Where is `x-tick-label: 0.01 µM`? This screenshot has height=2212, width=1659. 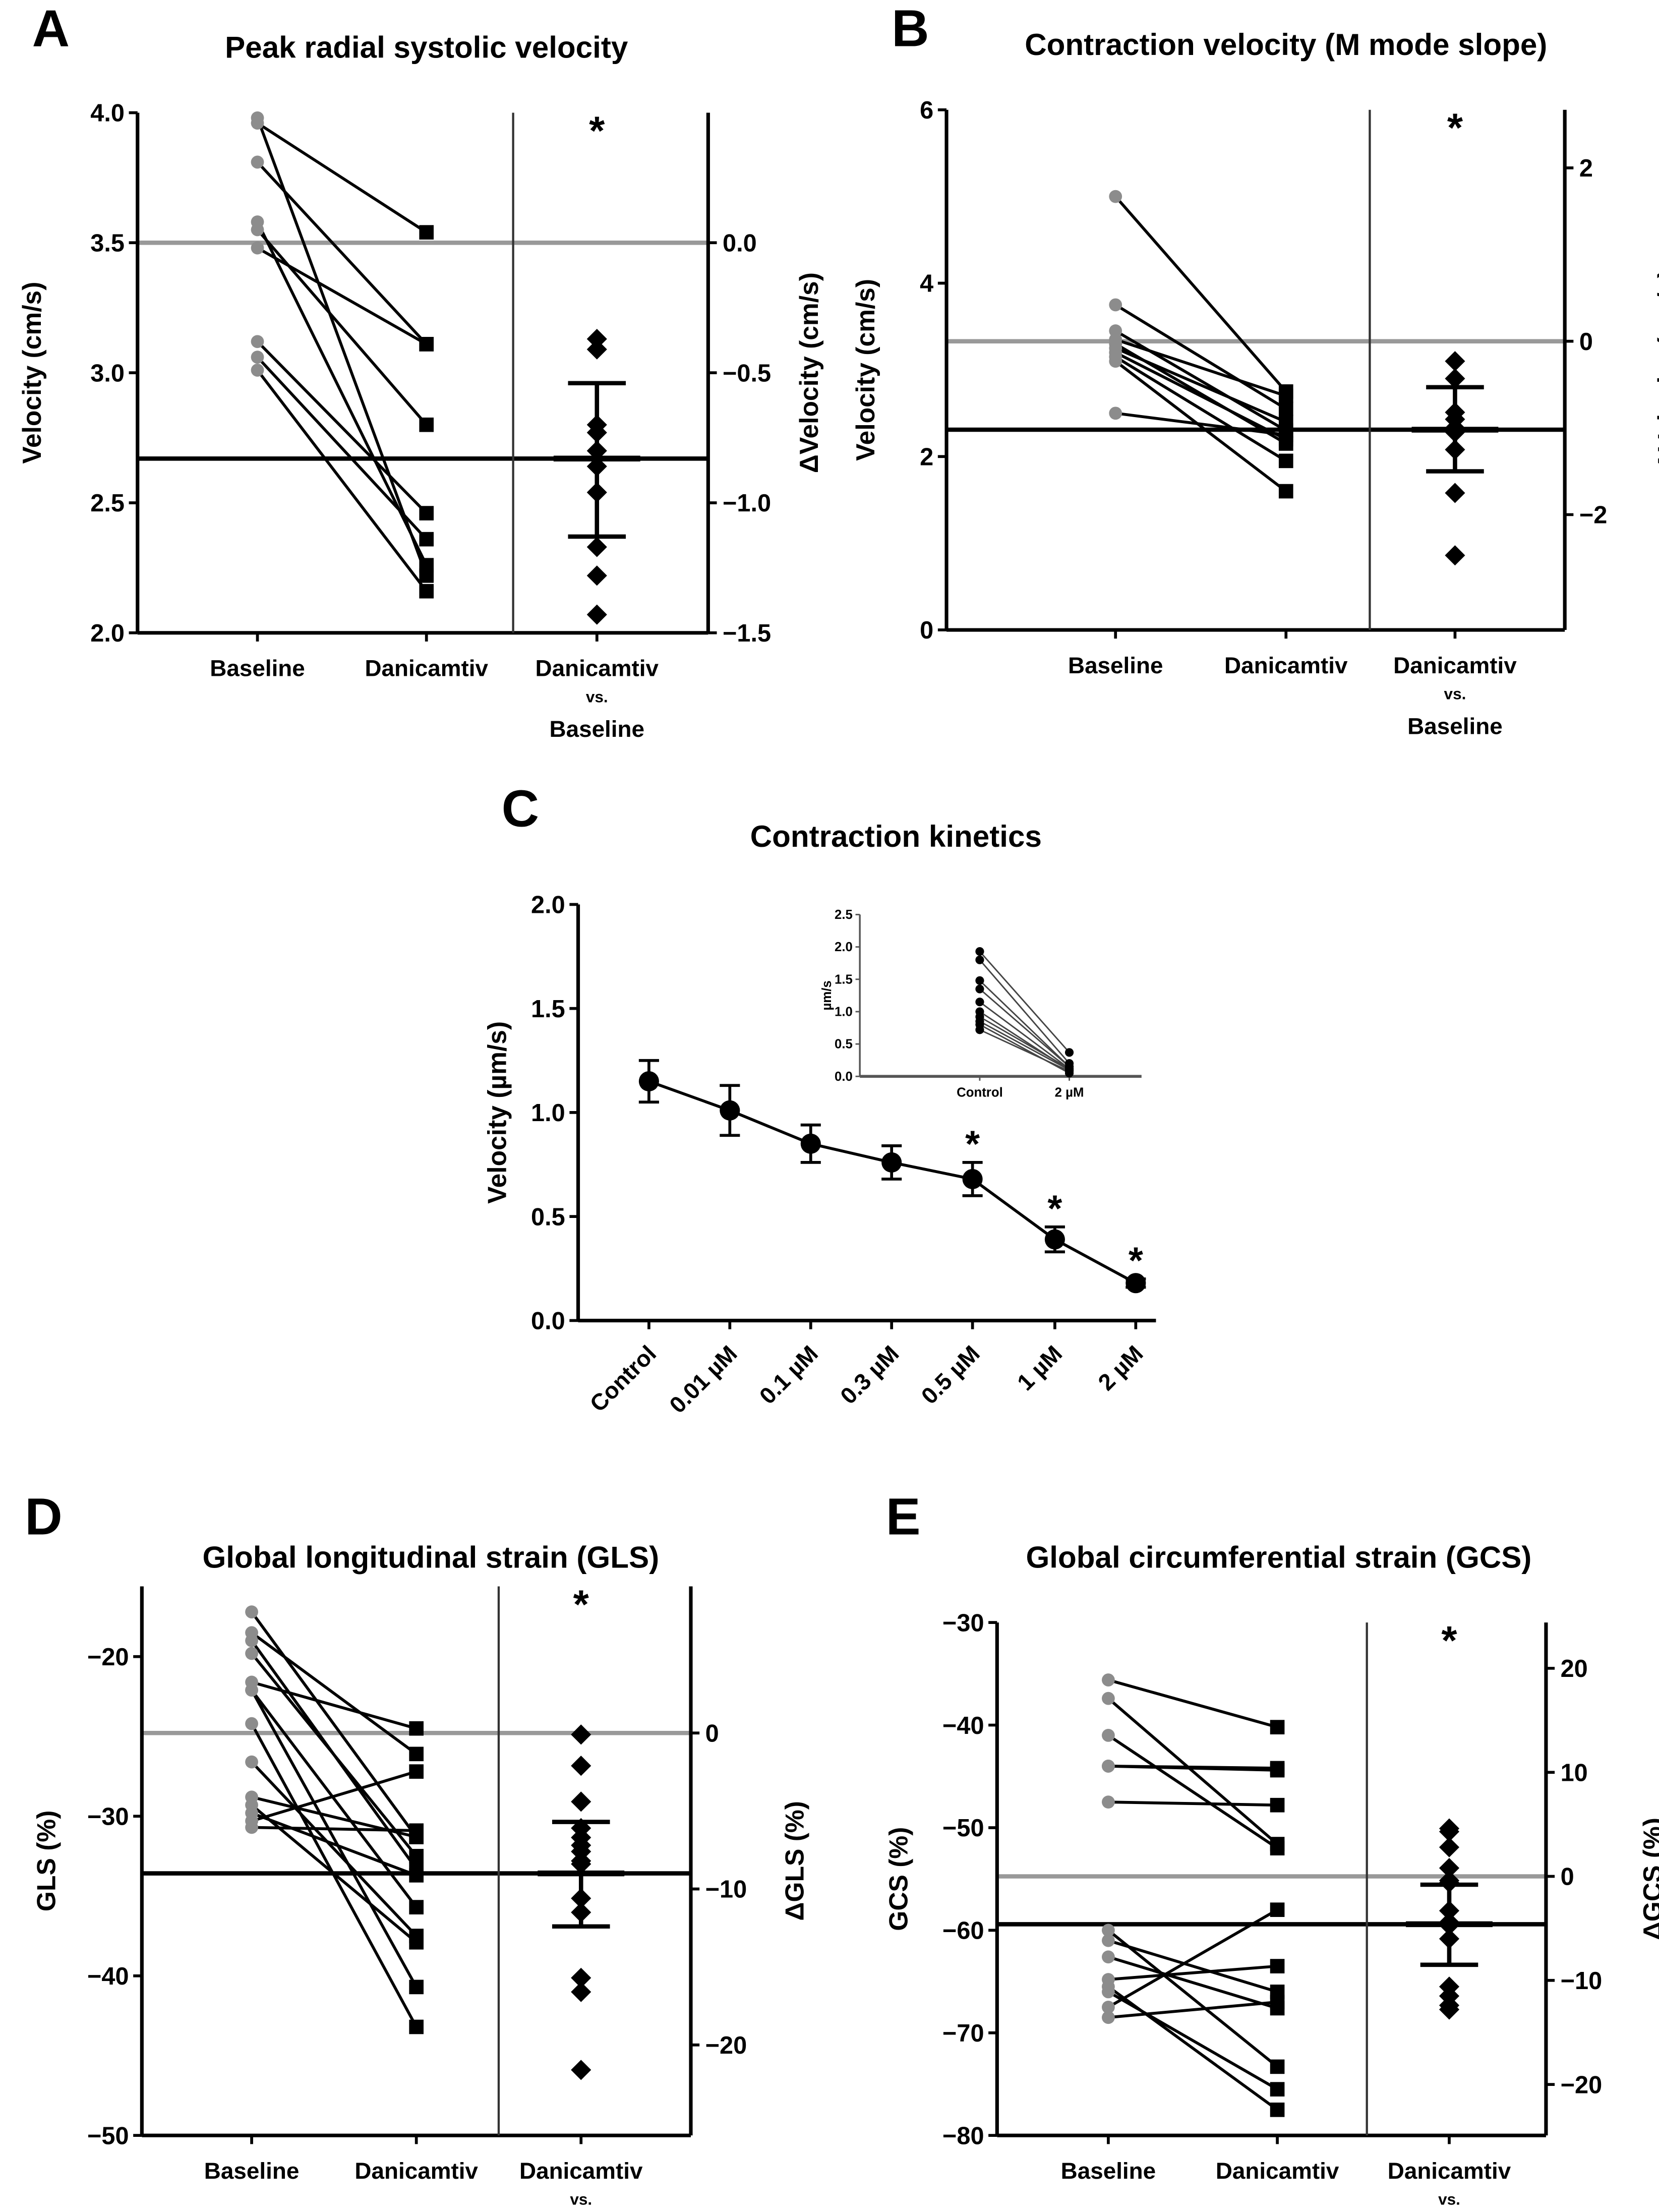
x-tick-label: 0.01 µM is located at coordinates (703, 1379).